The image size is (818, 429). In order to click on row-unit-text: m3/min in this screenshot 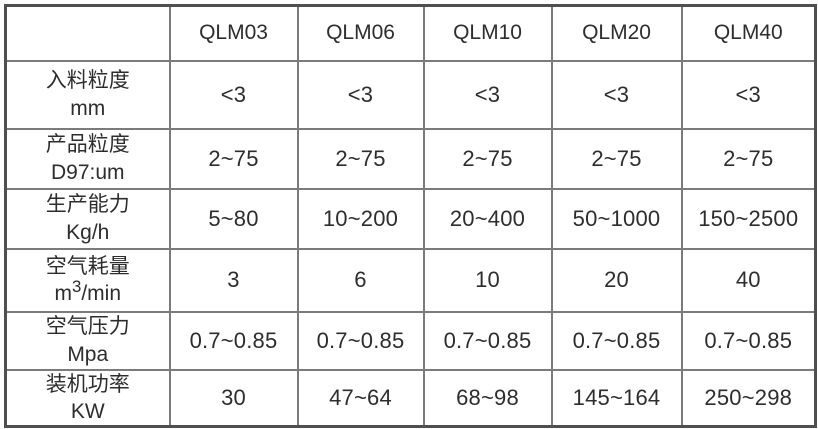, I will do `click(88, 292)`.